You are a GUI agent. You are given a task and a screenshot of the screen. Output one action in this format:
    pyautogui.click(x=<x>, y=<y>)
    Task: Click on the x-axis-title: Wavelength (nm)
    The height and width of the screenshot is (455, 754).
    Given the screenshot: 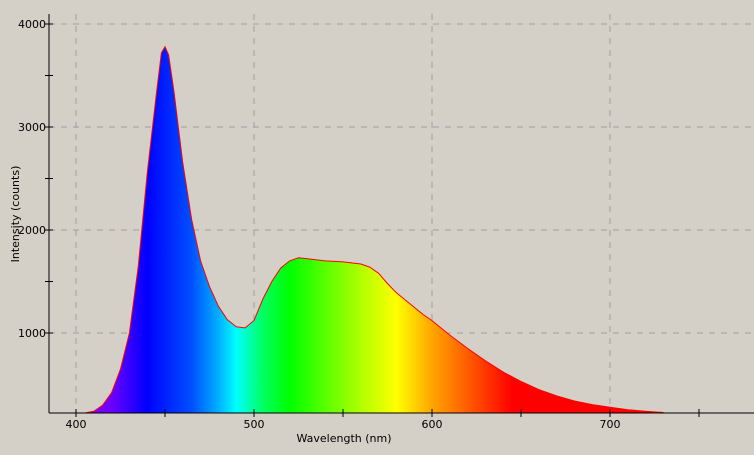 What is the action you would take?
    pyautogui.click(x=343, y=438)
    